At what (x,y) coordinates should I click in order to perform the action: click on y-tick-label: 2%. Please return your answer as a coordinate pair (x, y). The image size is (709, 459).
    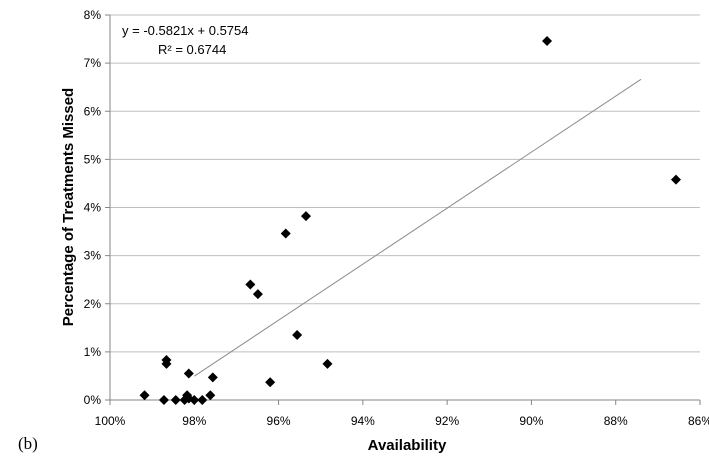
    Looking at the image, I should click on (93, 304).